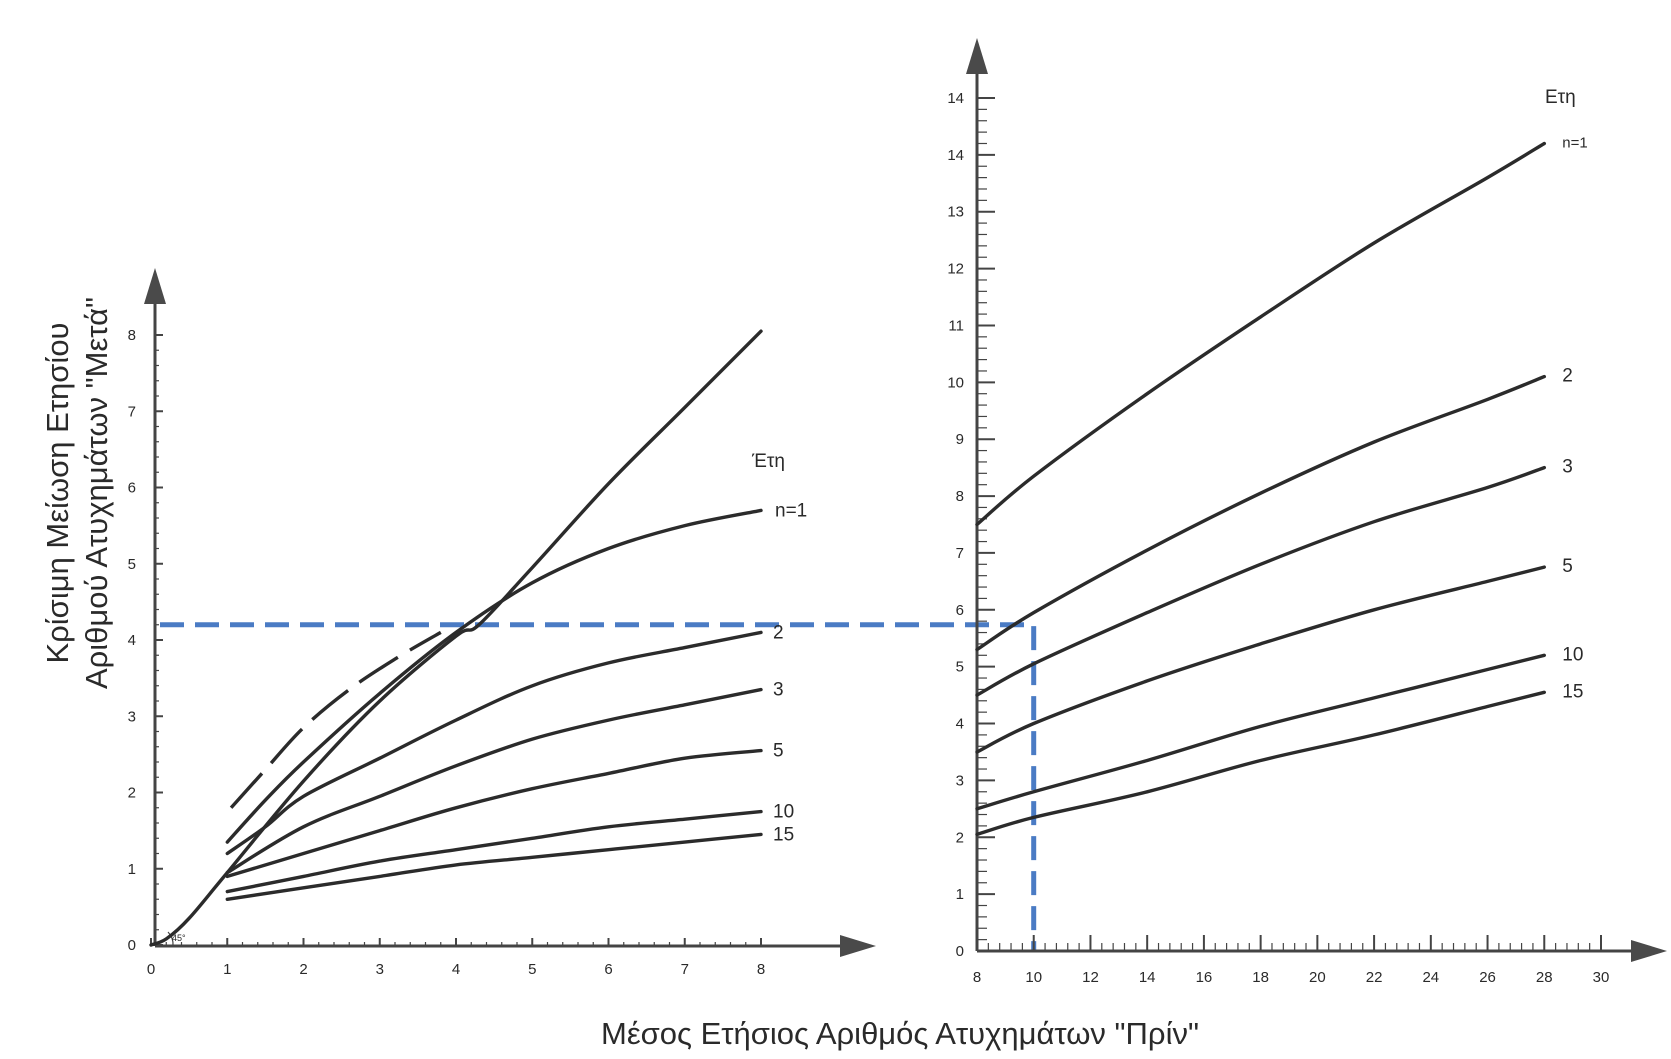 This screenshot has width=1671, height=1059. Describe the element at coordinates (1544, 977) in the screenshot. I see `right-x-tick-label: 28` at that location.